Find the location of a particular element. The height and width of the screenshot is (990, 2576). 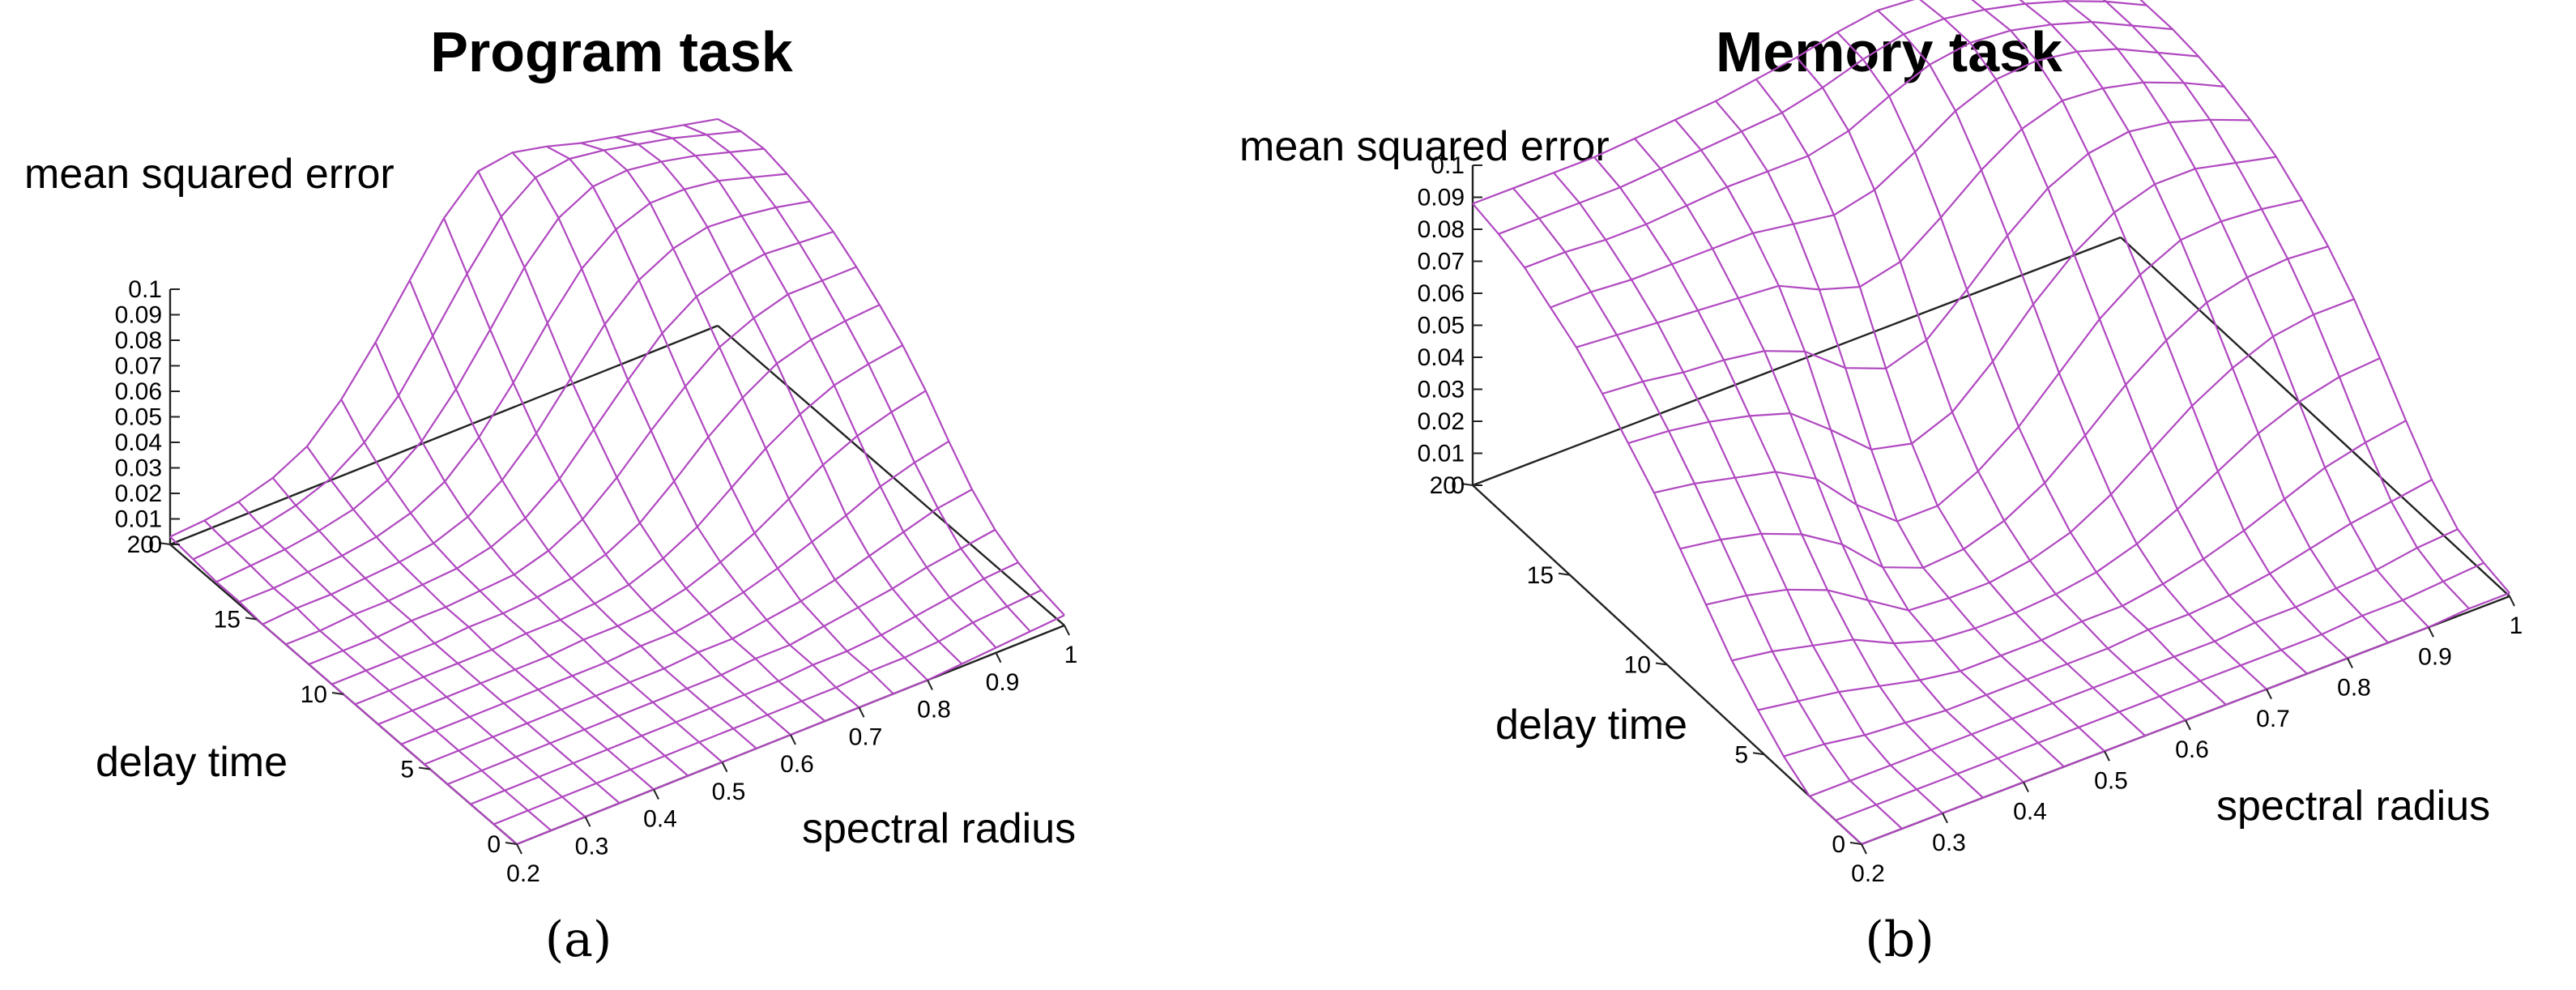

y-tick-label: 10 is located at coordinates (314, 694).